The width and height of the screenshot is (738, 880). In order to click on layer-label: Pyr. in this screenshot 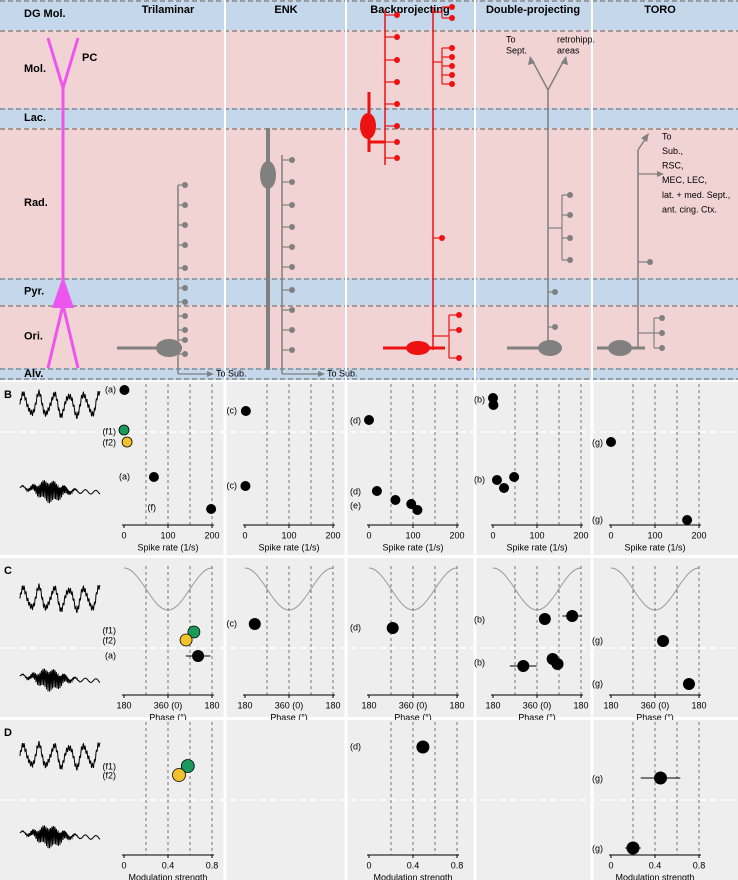, I will do `click(34, 291)`.